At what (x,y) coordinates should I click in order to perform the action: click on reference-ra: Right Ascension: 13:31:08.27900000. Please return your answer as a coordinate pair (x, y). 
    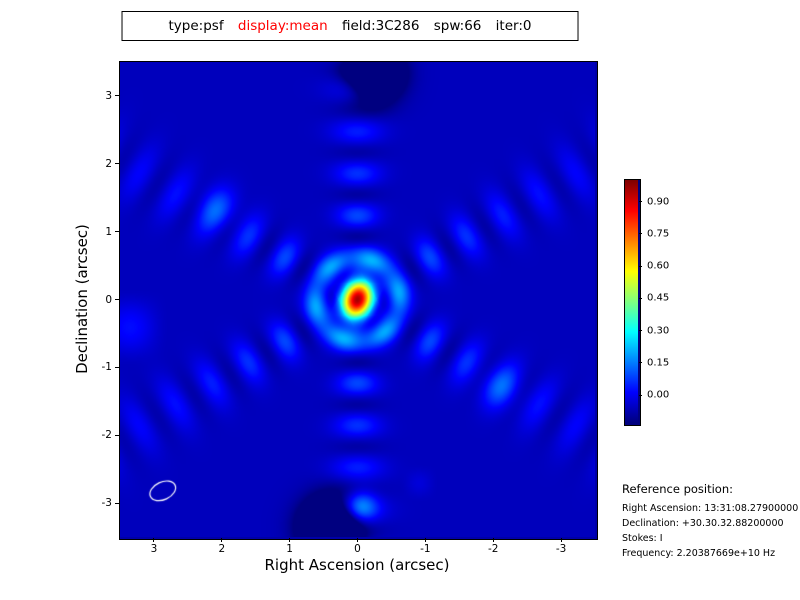
    Looking at the image, I should click on (710, 508).